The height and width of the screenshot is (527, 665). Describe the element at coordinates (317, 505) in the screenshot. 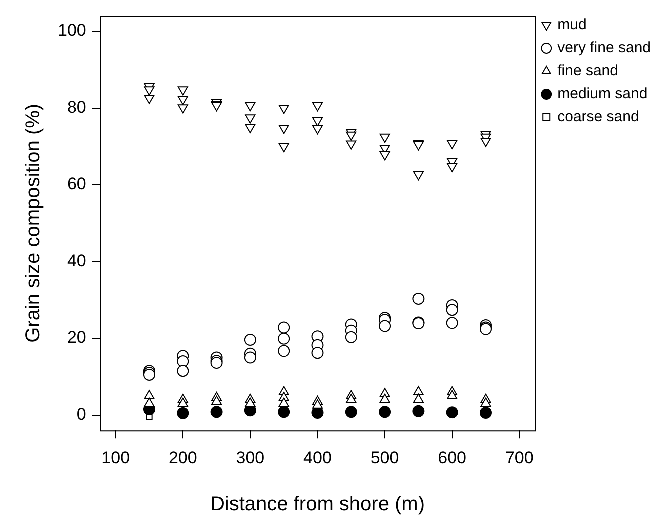

I see `x-axis-title: Distance from shore (m)` at that location.